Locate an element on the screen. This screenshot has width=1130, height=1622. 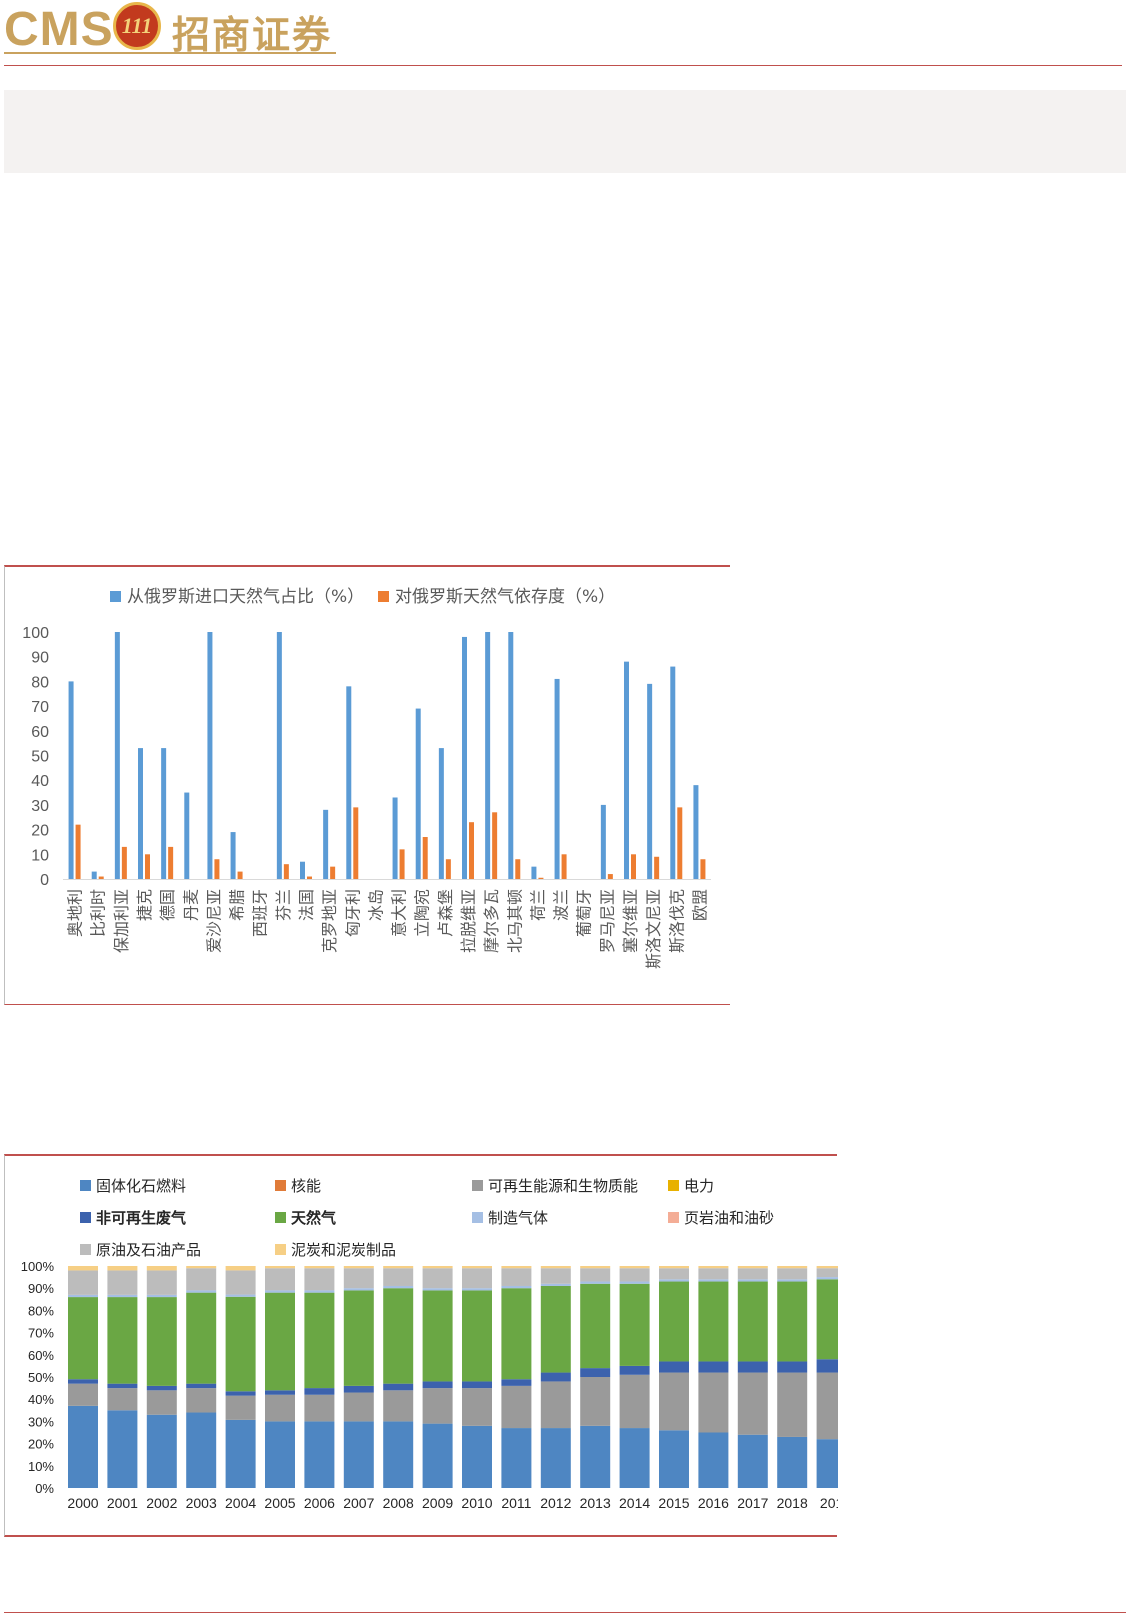
x-tick-label: 2009 is located at coordinates (437, 1503).